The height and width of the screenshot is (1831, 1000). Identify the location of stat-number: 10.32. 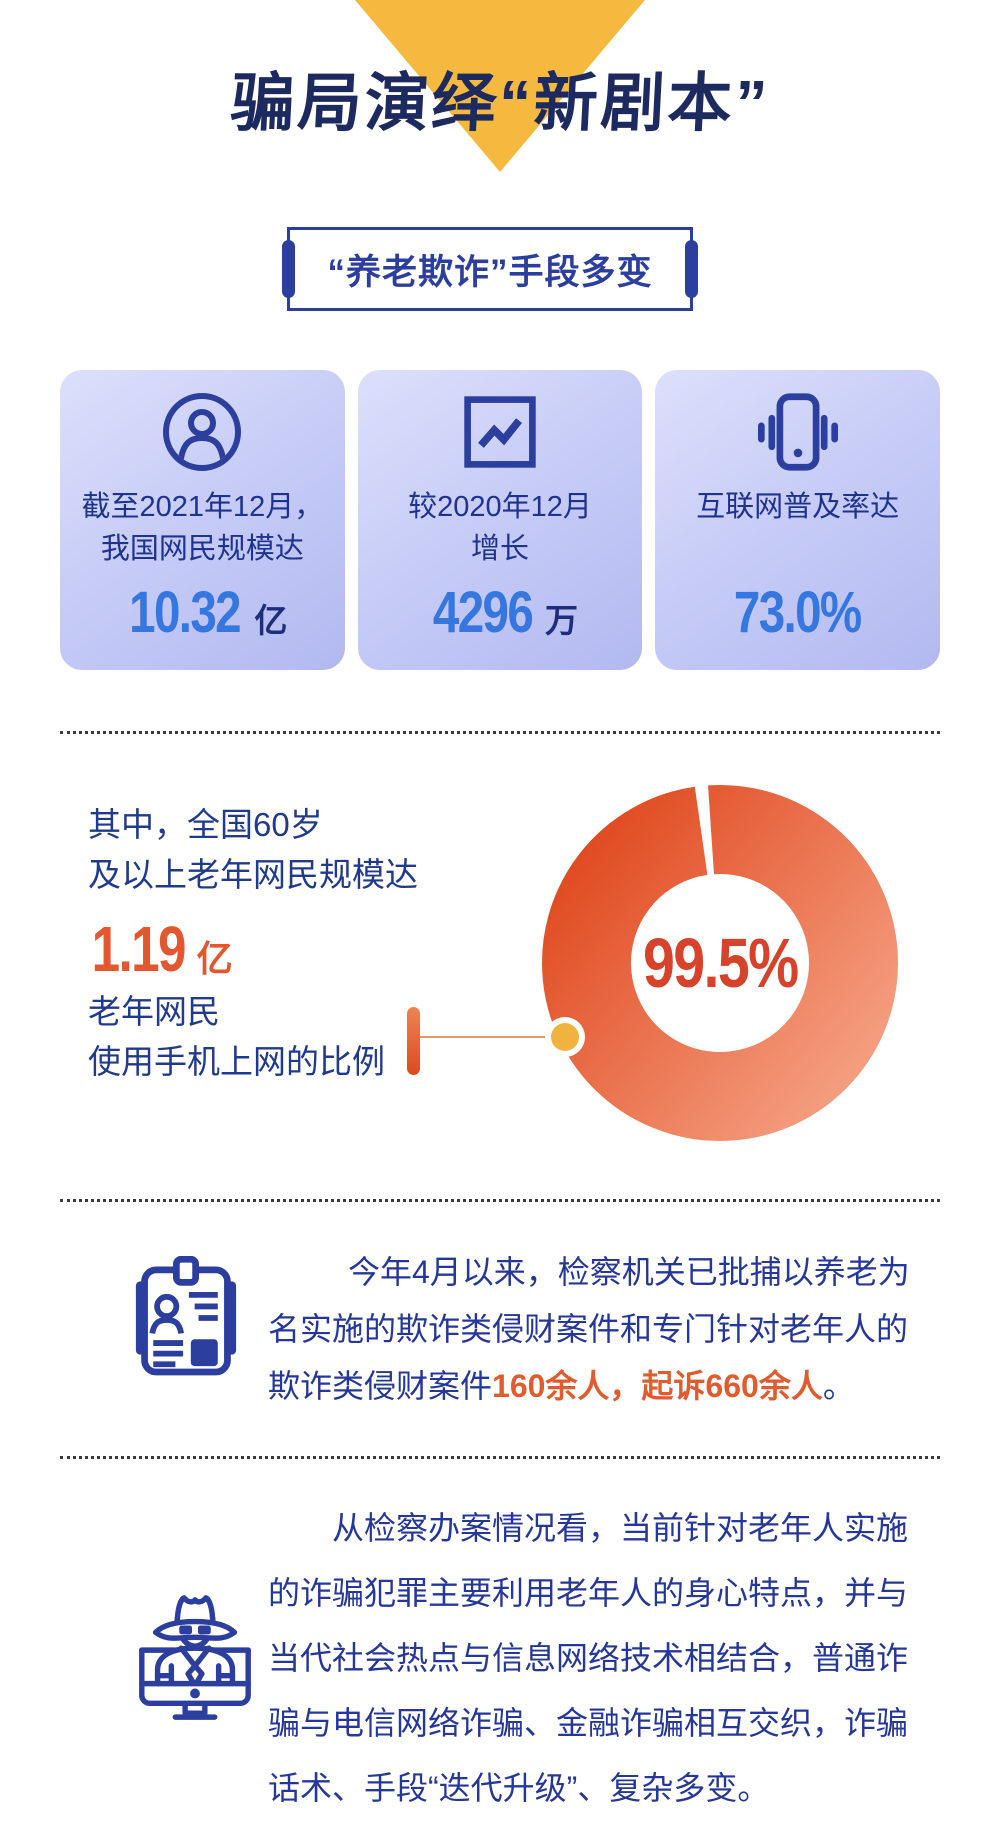
(185, 612).